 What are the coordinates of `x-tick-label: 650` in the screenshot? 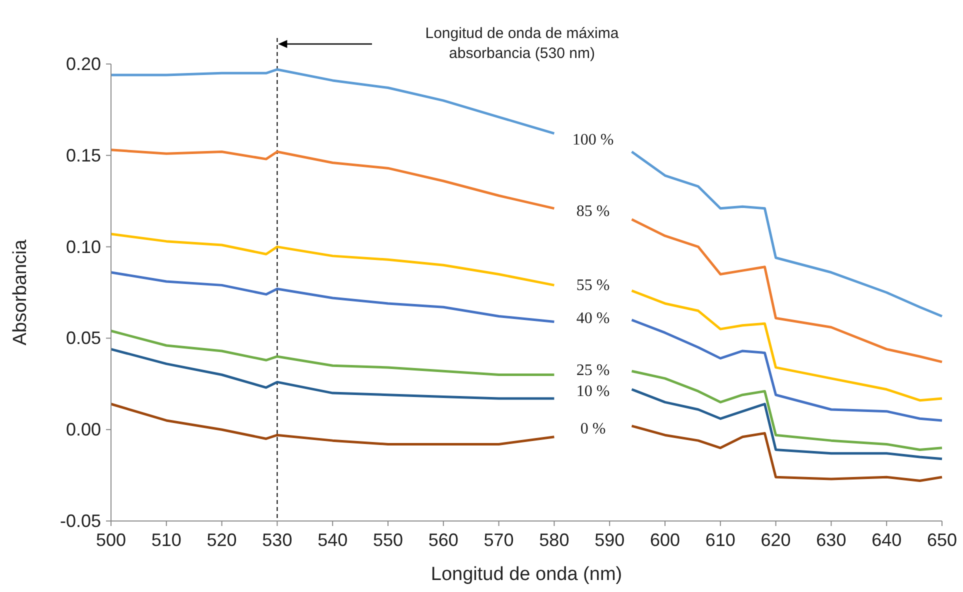 It's located at (942, 540).